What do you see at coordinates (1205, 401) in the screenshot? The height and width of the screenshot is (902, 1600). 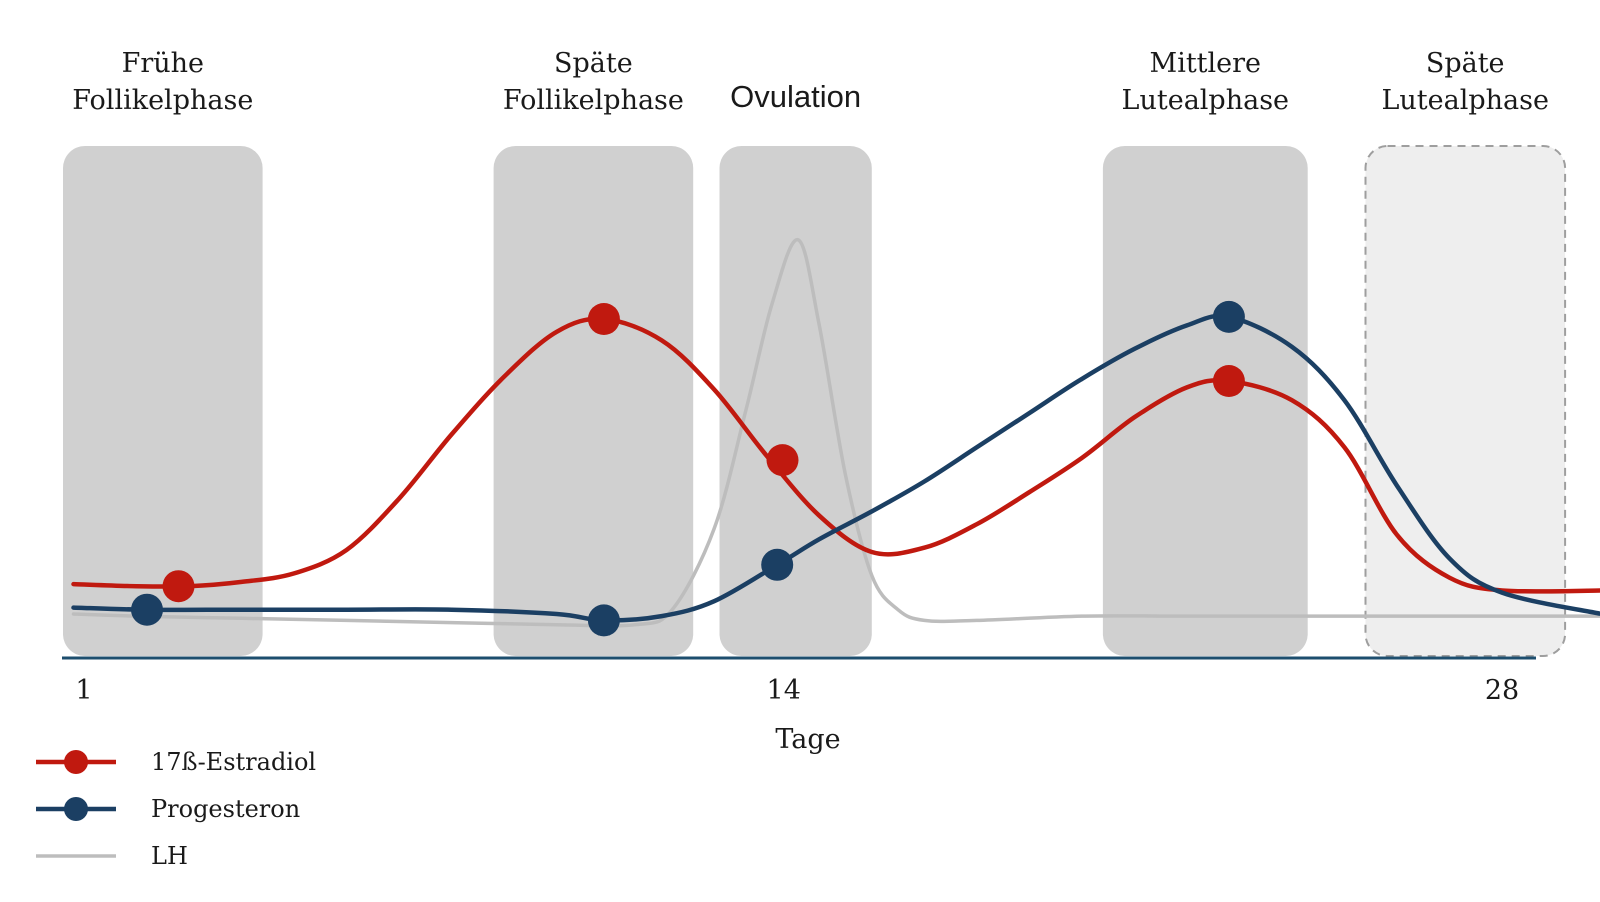 I see `phase-band-mittlere-lutealphase` at bounding box center [1205, 401].